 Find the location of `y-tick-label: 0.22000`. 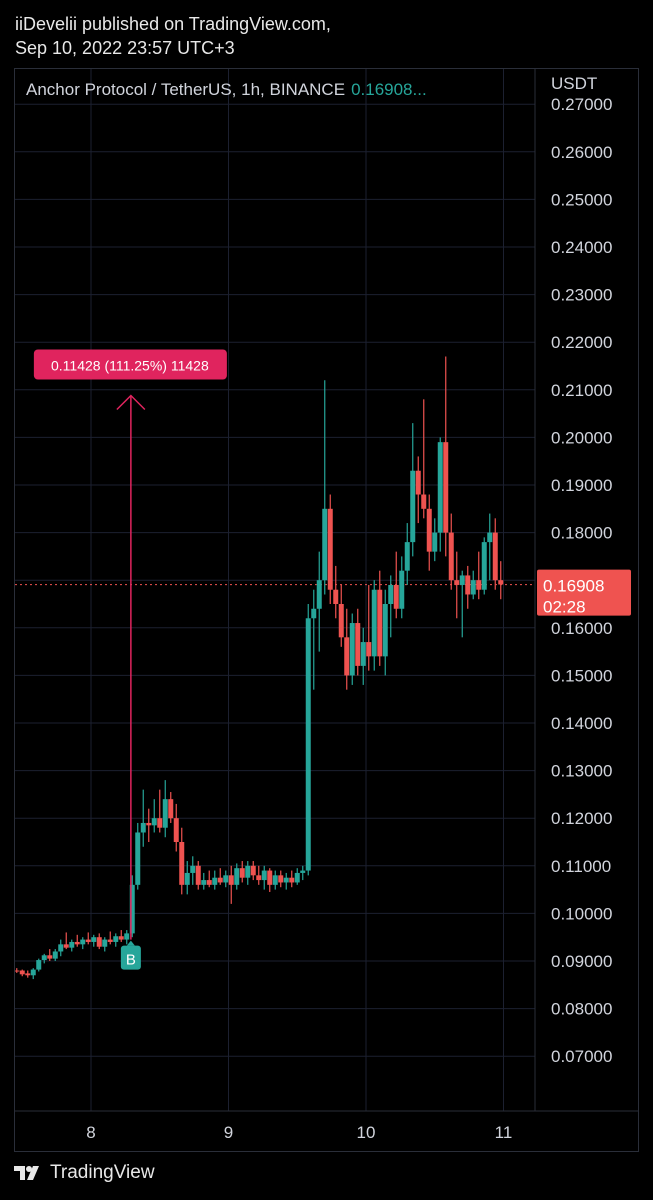

y-tick-label: 0.22000 is located at coordinates (581, 342).